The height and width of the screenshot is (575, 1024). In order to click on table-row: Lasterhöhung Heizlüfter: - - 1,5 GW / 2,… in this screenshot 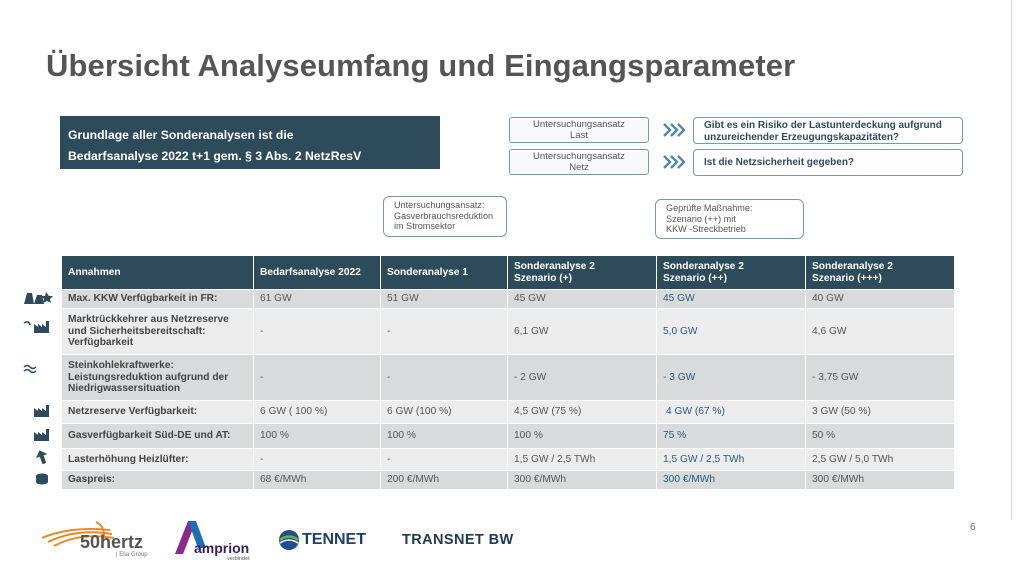, I will do `click(508, 459)`.